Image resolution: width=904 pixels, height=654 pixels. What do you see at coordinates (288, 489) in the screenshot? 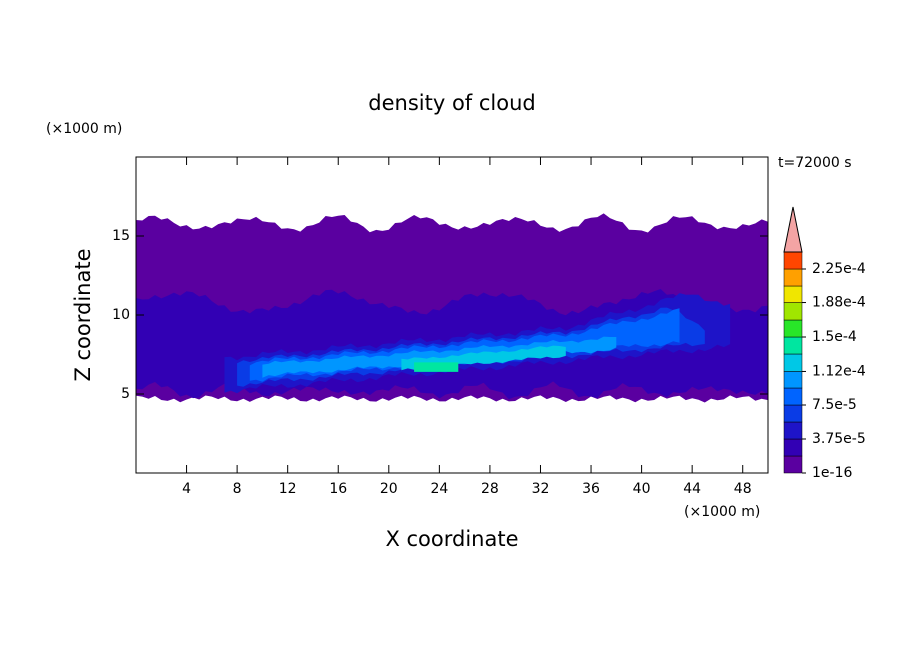
I see `x-tick-label: 12` at bounding box center [288, 489].